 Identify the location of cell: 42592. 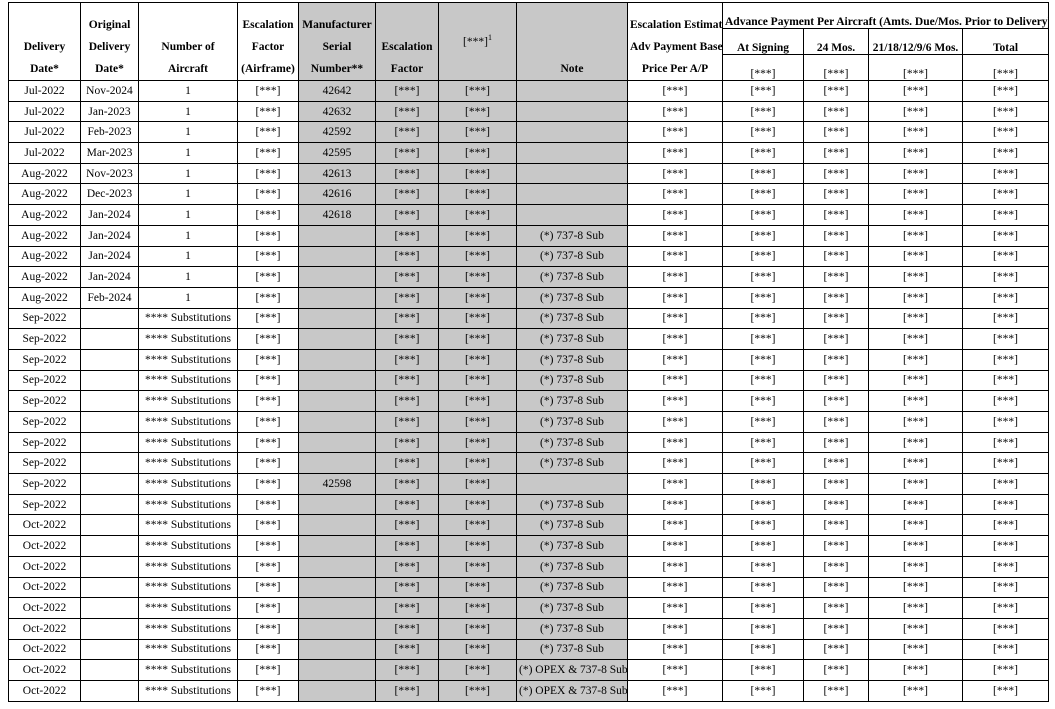
(337, 132).